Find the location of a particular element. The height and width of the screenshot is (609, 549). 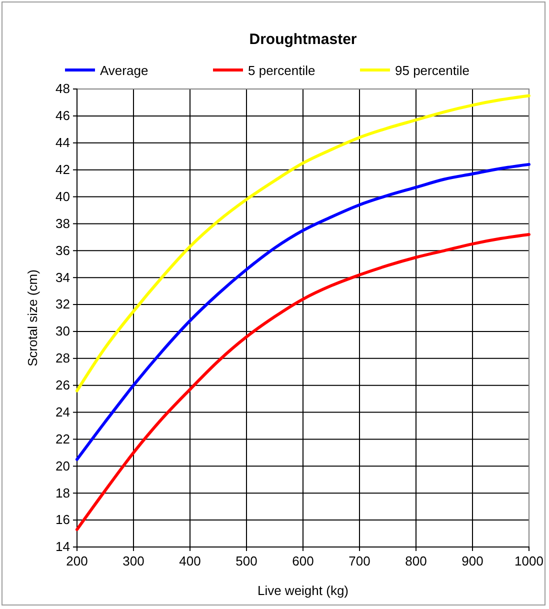

x-tick-label: 400 is located at coordinates (190, 561).